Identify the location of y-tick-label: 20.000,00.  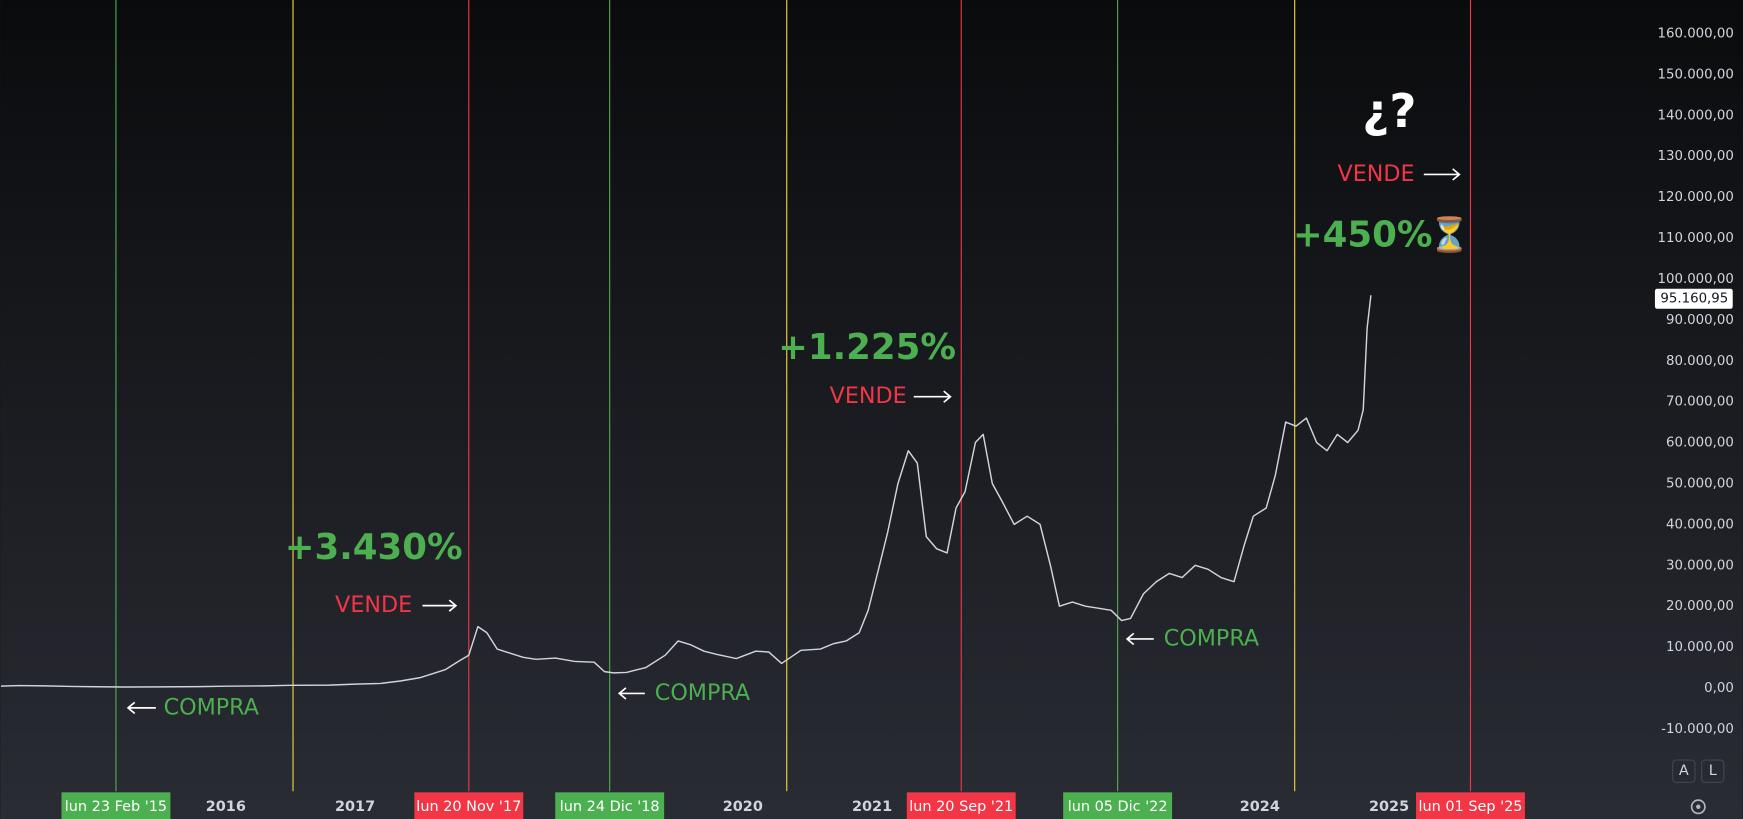
(1700, 606).